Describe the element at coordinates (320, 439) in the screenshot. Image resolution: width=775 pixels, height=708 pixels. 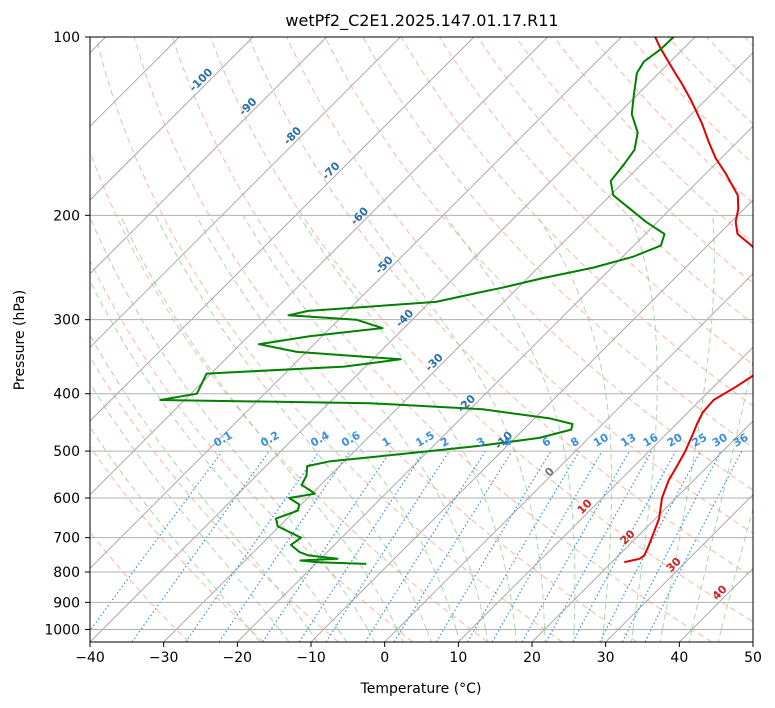
I see `mixing-ratio-label: 0.4` at that location.